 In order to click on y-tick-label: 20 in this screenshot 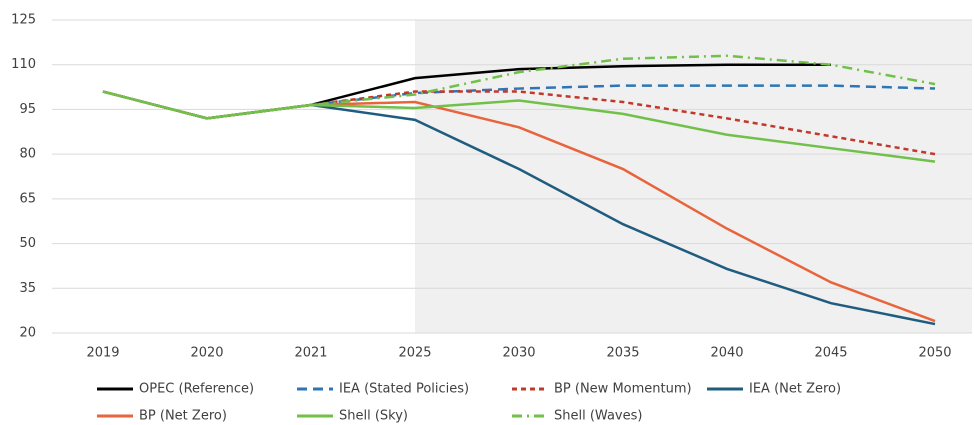, I will do `click(27, 333)`.